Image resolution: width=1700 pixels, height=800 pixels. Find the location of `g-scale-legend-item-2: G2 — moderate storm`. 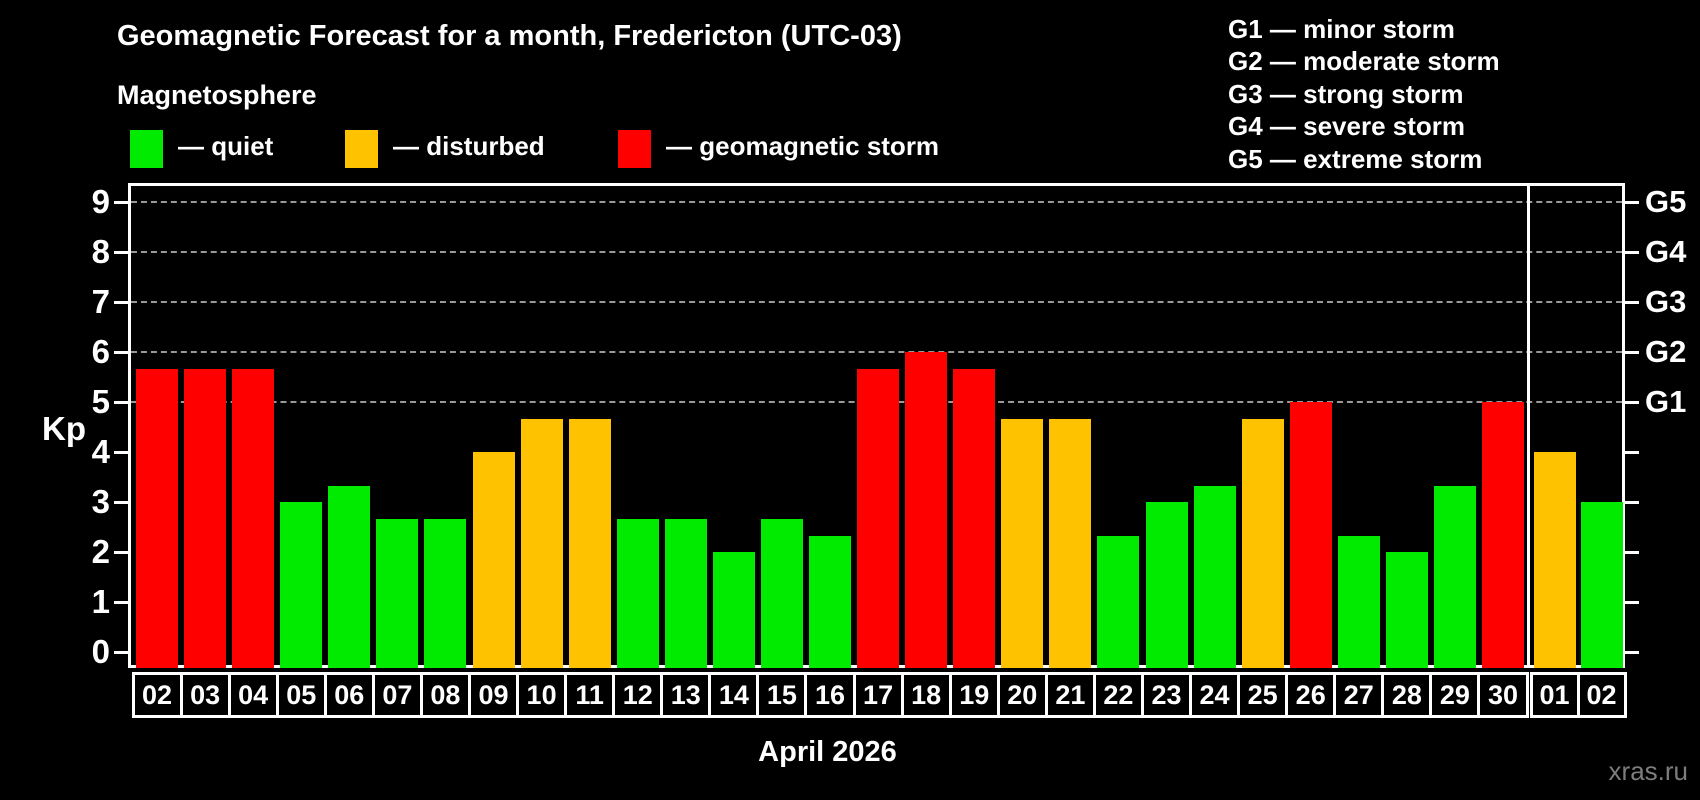

g-scale-legend-item-2: G2 — moderate storm is located at coordinates (1364, 61).